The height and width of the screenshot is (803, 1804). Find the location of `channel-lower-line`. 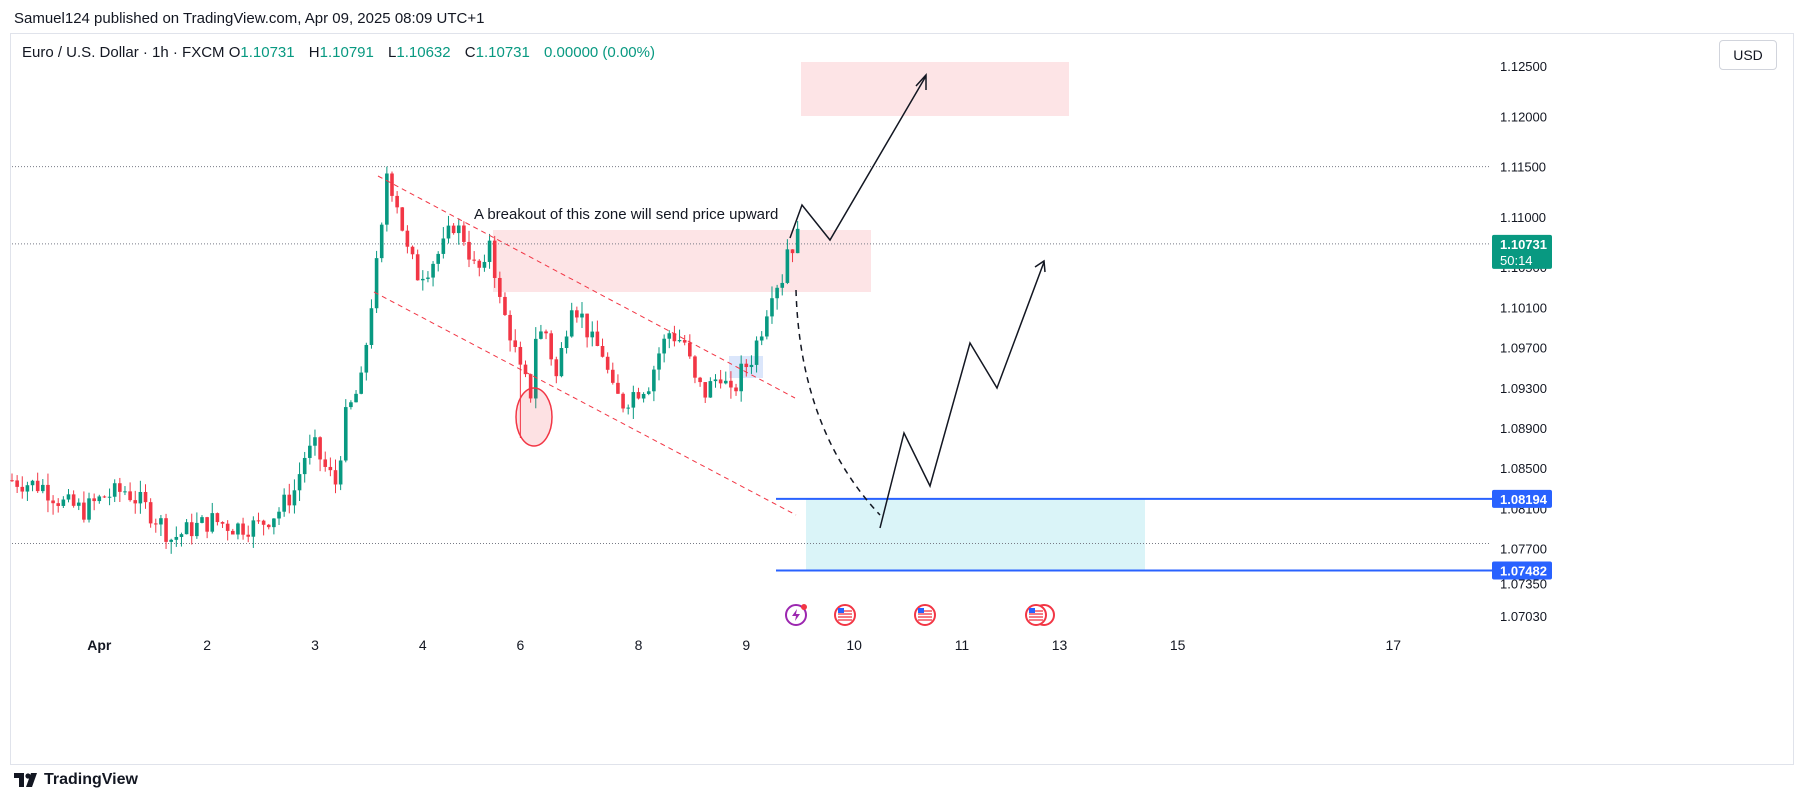

channel-lower-line is located at coordinates (585, 403).